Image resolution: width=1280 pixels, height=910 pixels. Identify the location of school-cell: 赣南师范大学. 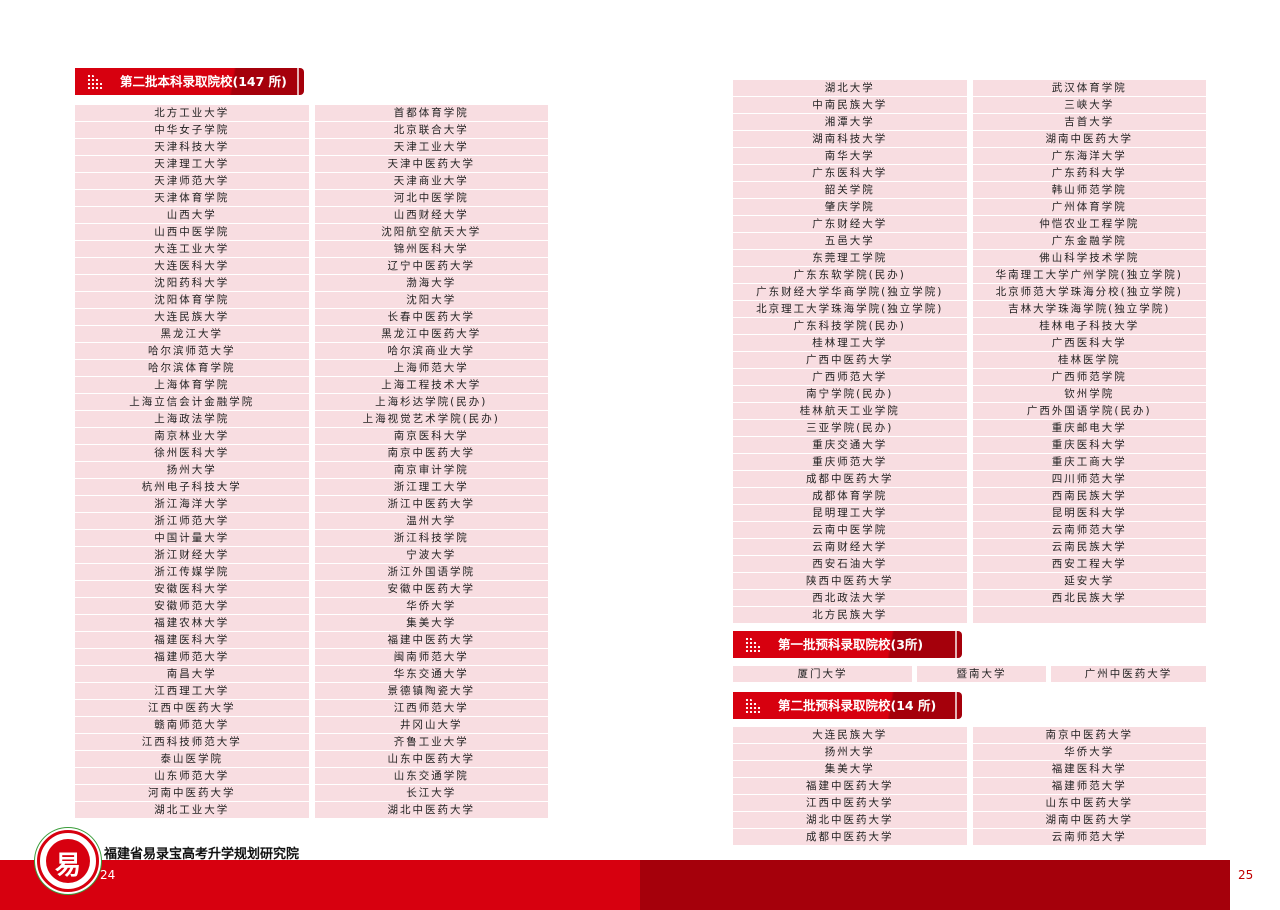
(192, 725).